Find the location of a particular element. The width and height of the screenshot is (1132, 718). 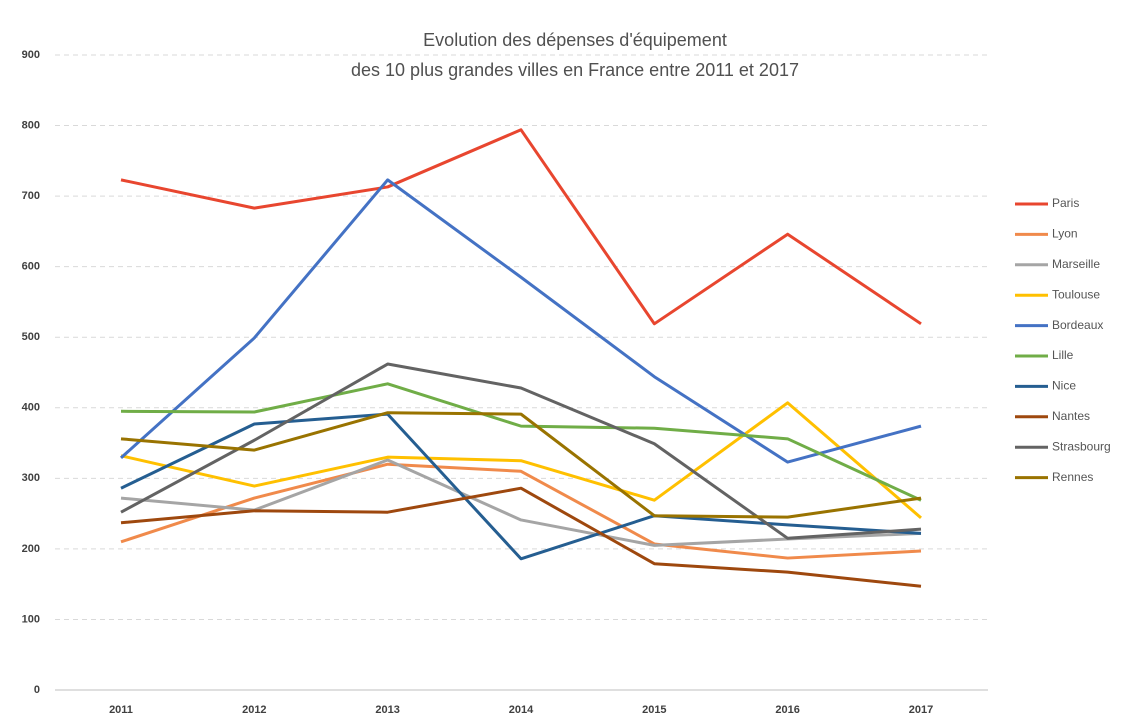

y-tick-label: 800 is located at coordinates (31, 125).